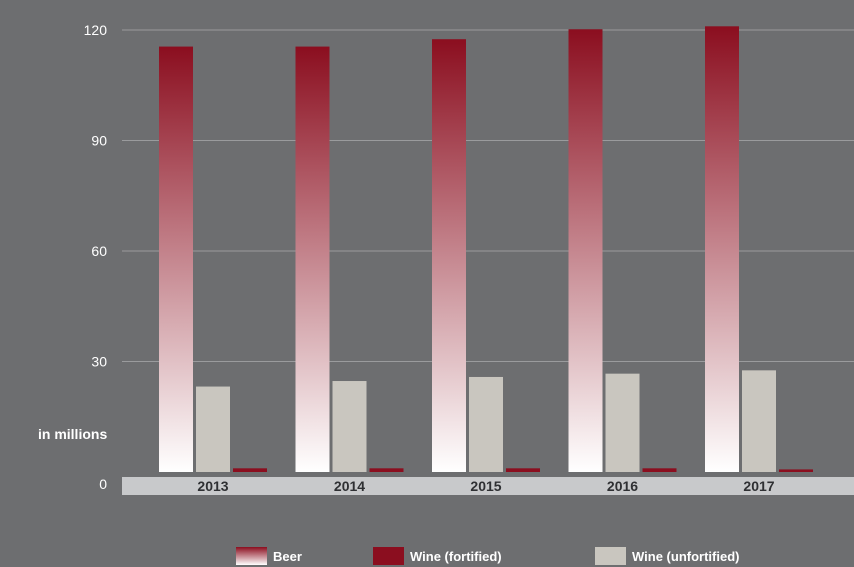 This screenshot has width=854, height=567. Describe the element at coordinates (213, 429) in the screenshot. I see `bar-wine-unfortified-2013` at that location.